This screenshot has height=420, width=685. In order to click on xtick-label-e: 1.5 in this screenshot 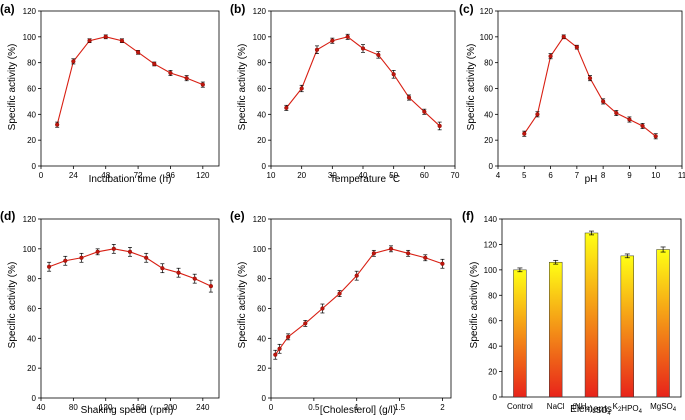, I will do `click(400, 407)`.